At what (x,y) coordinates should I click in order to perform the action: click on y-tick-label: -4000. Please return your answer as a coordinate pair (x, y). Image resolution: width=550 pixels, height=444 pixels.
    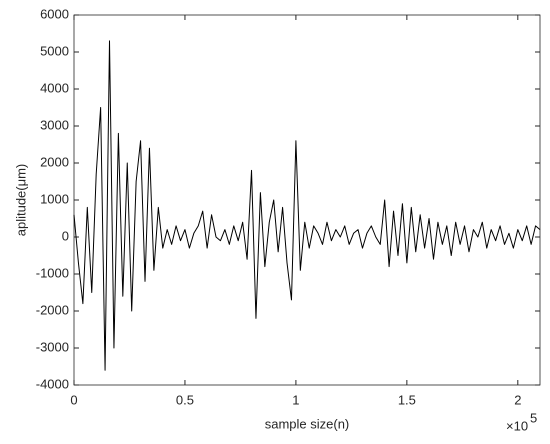
    Looking at the image, I should click on (52, 383).